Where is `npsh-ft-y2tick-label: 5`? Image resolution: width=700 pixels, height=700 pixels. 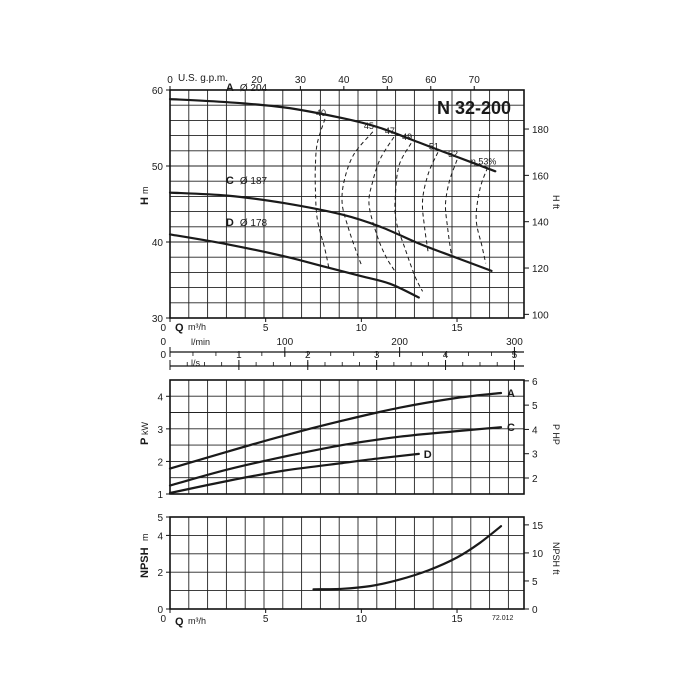
npsh-ft-y2tick-label: 5 is located at coordinates (535, 582).